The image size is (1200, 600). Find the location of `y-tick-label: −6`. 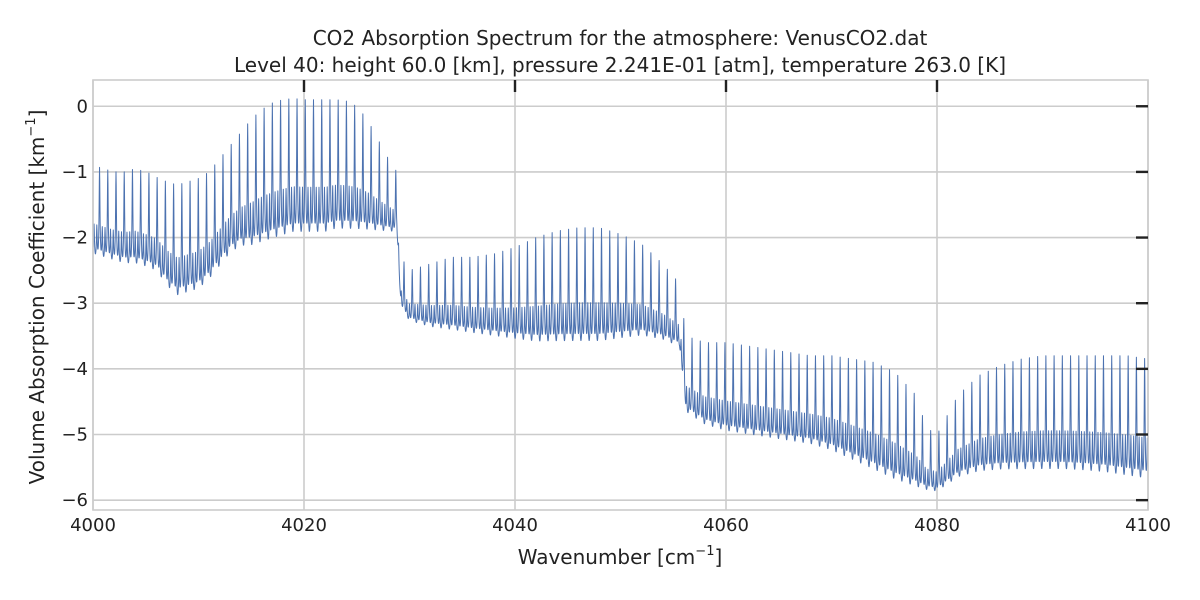

y-tick-label: −6 is located at coordinates (74, 500).